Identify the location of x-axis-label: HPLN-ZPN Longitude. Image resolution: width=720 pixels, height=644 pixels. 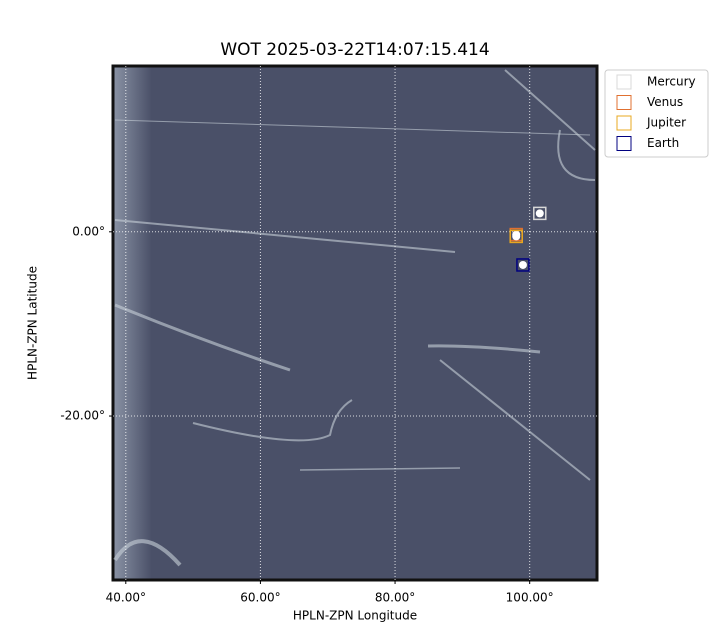
(355, 616).